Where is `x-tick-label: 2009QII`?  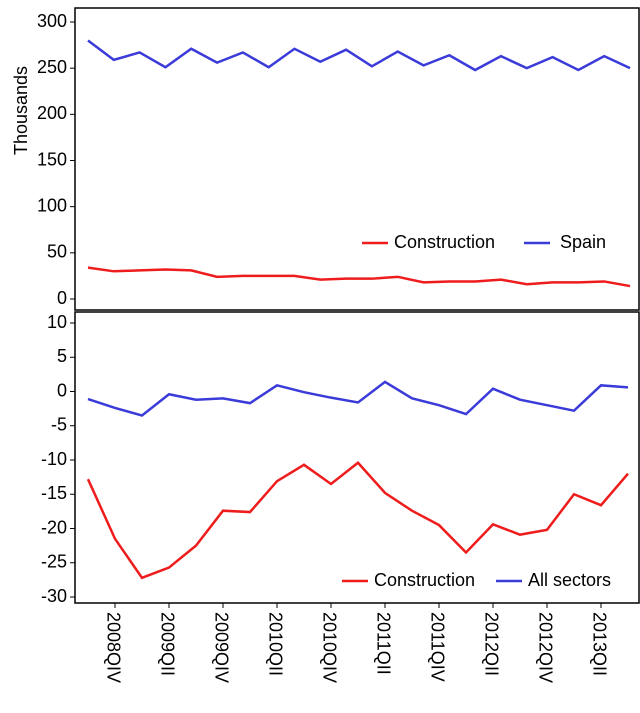 x-tick-label: 2009QII is located at coordinates (167, 644).